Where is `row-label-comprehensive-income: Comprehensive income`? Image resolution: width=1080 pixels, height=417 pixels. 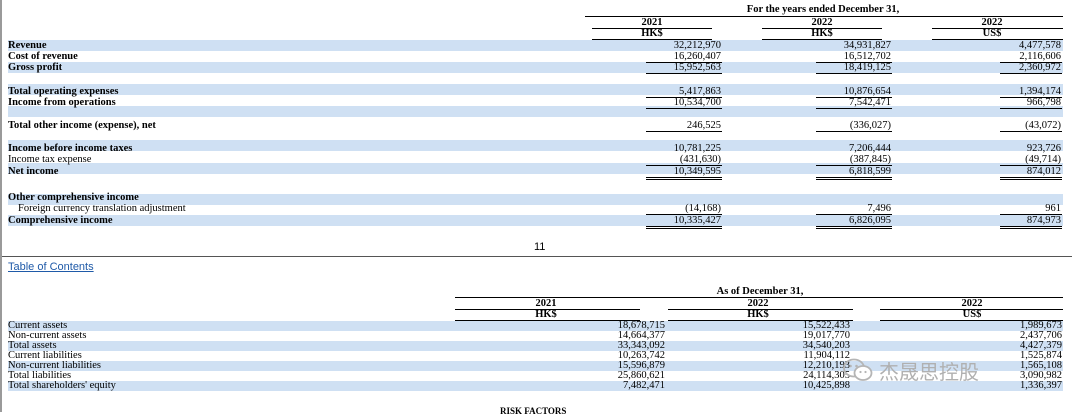 row-label-comprehensive-income: Comprehensive income is located at coordinates (60, 220).